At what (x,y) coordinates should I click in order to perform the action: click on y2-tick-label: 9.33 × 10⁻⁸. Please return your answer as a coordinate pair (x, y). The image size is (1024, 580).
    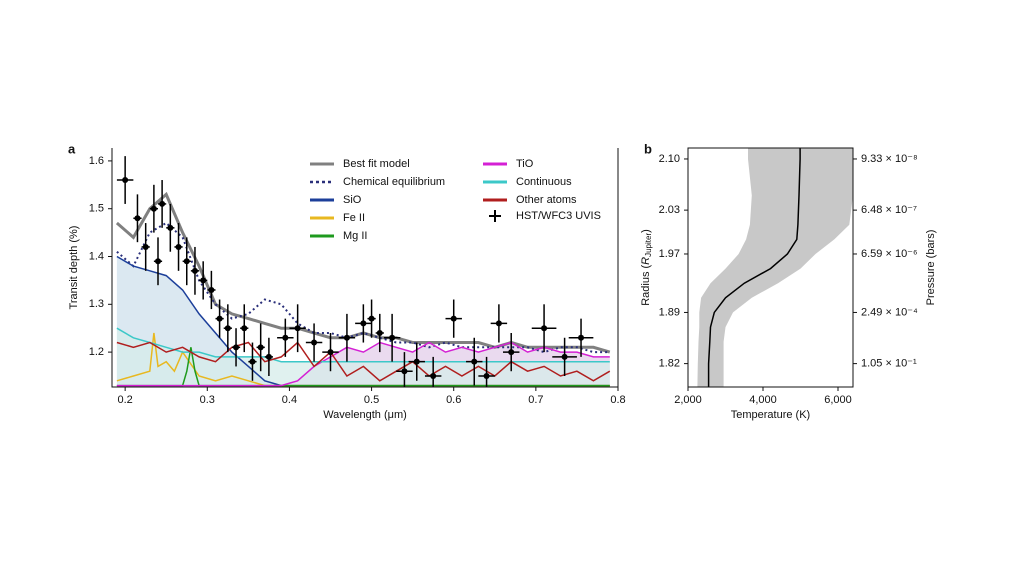
    Looking at the image, I should click on (889, 159).